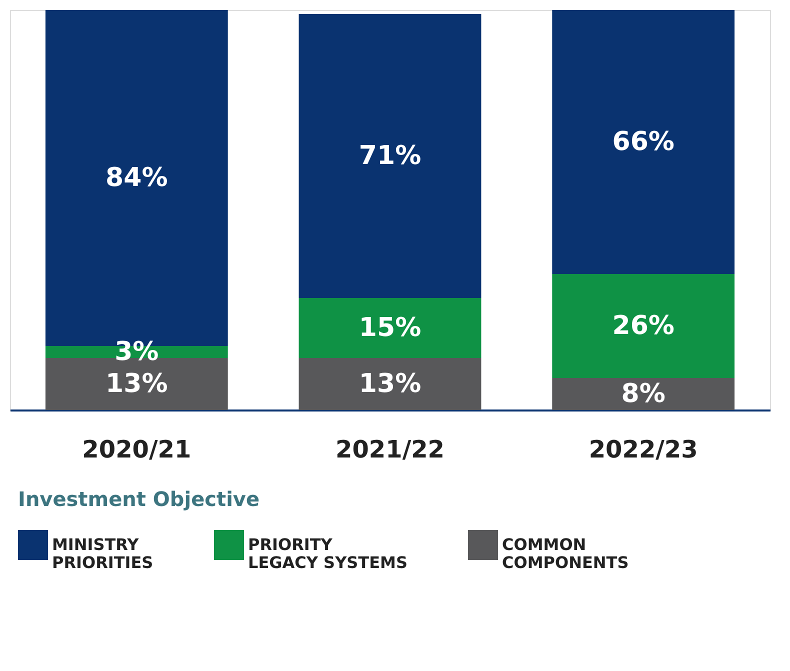 The image size is (790, 671). Describe the element at coordinates (139, 499) in the screenshot. I see `legend-title: Investment Objective` at that location.